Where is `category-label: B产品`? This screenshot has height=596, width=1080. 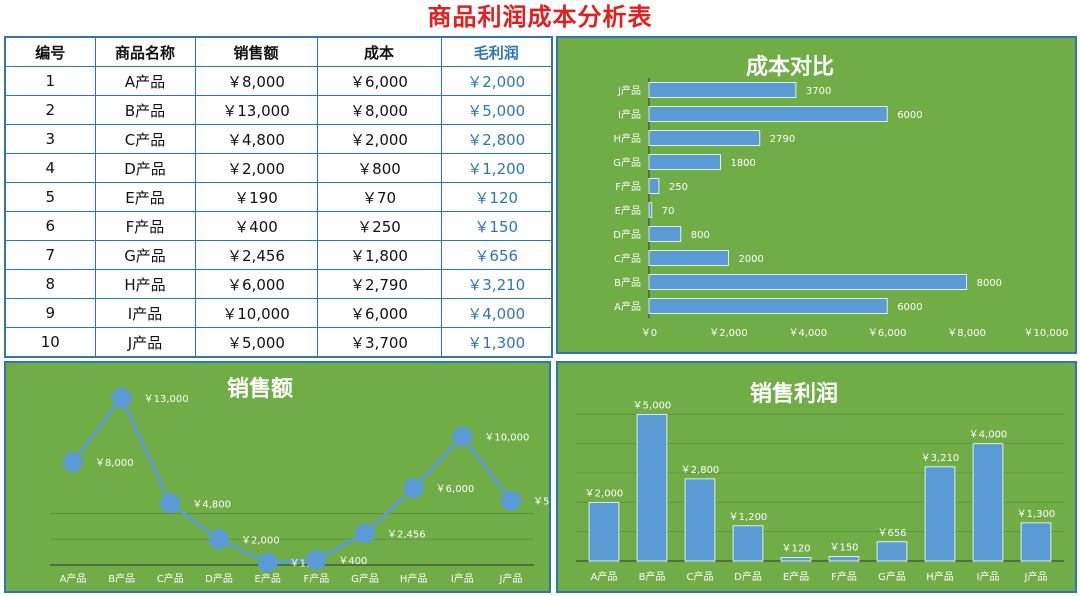
category-label: B产品 is located at coordinates (627, 282).